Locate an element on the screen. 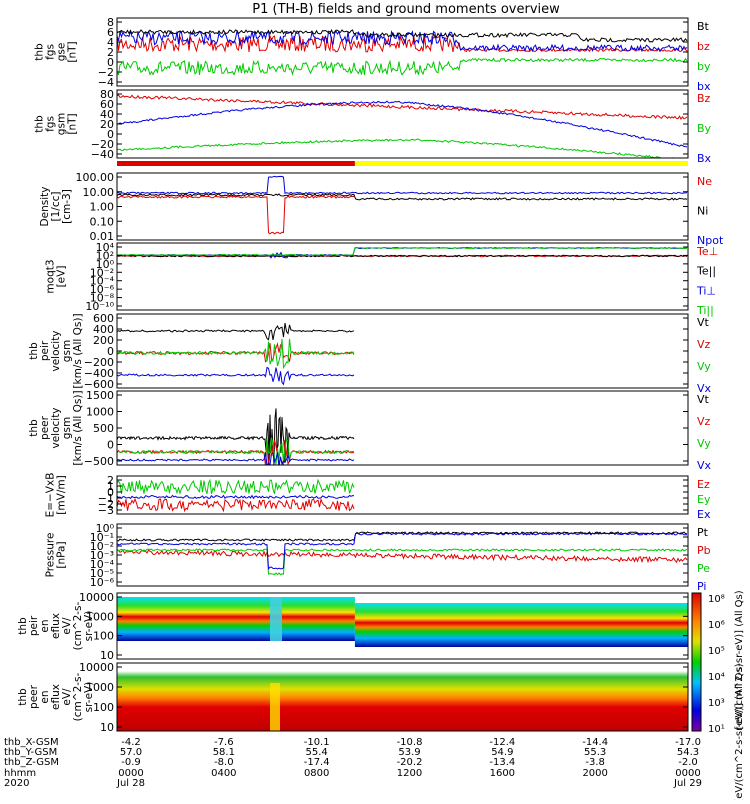 The width and height of the screenshot is (750, 804). y-tick-label: 10⁻⁸ is located at coordinates (102, 298).